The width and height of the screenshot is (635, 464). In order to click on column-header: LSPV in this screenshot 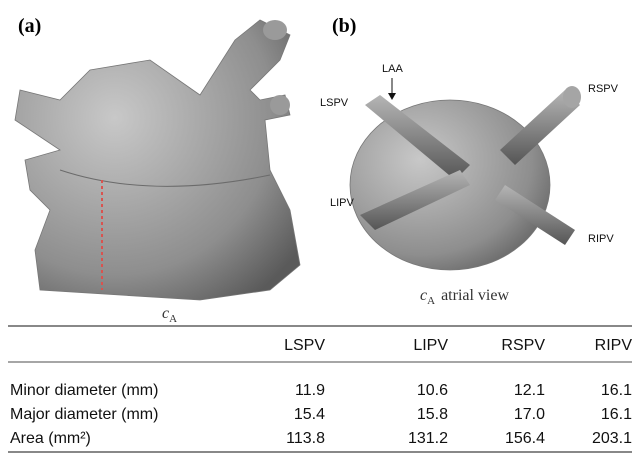, I will do `click(304, 345)`.